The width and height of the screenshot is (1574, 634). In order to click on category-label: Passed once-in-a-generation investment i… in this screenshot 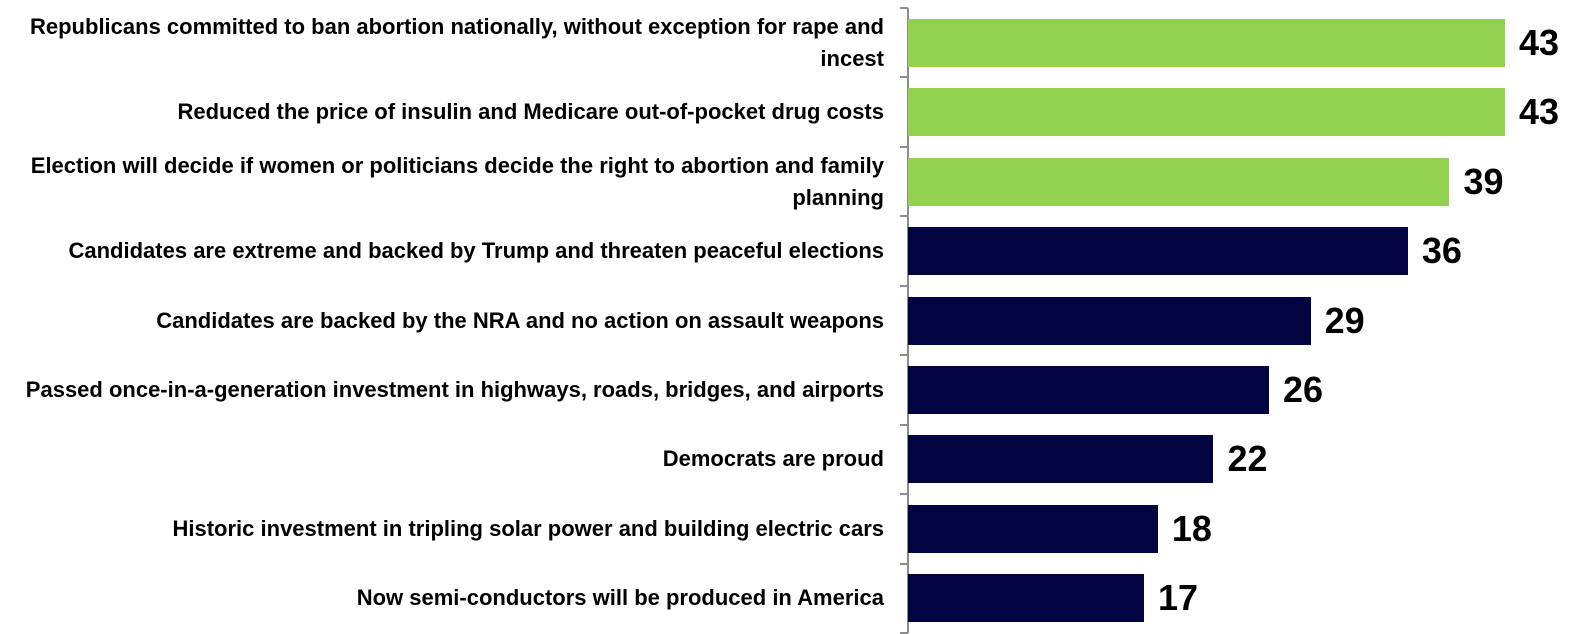, I will do `click(454, 389)`.